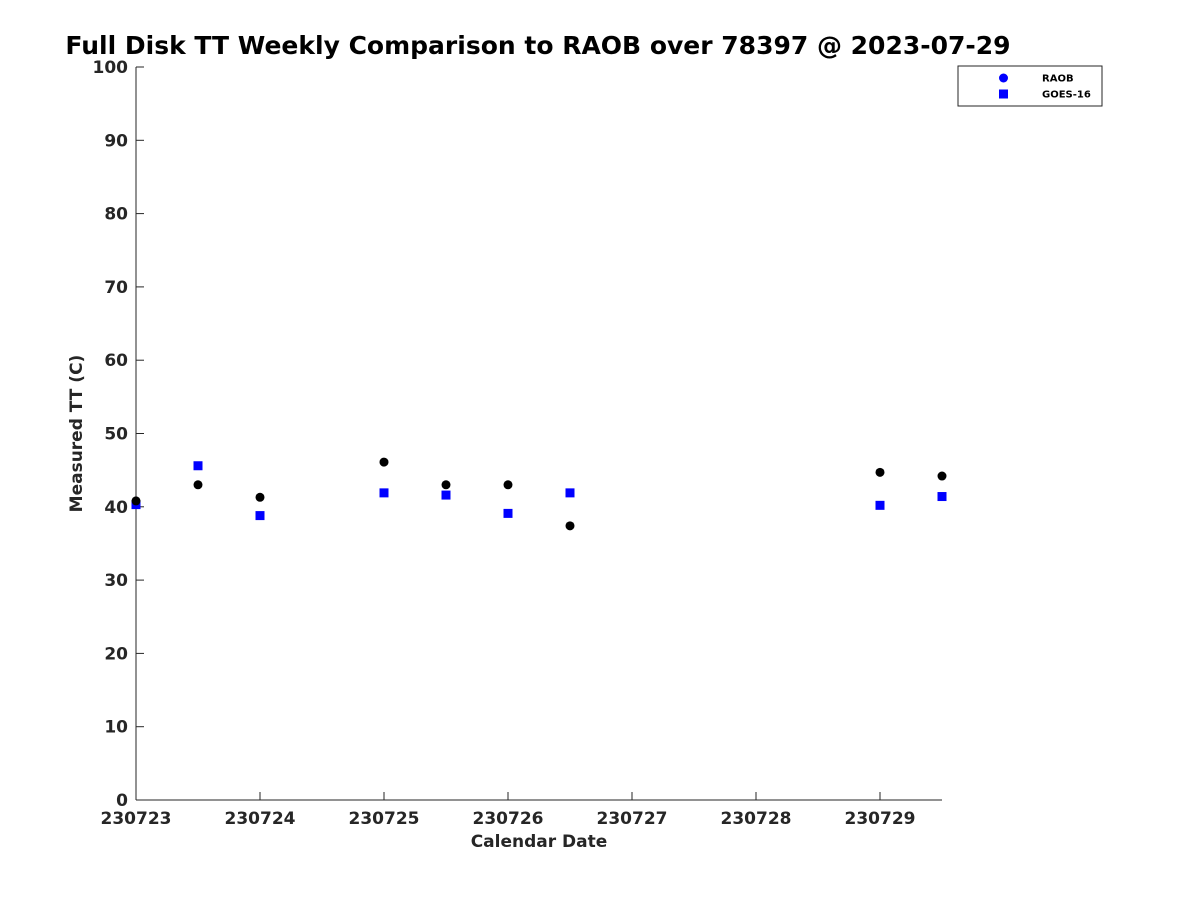  I want to click on x-tick-label: 230726, so click(508, 819).